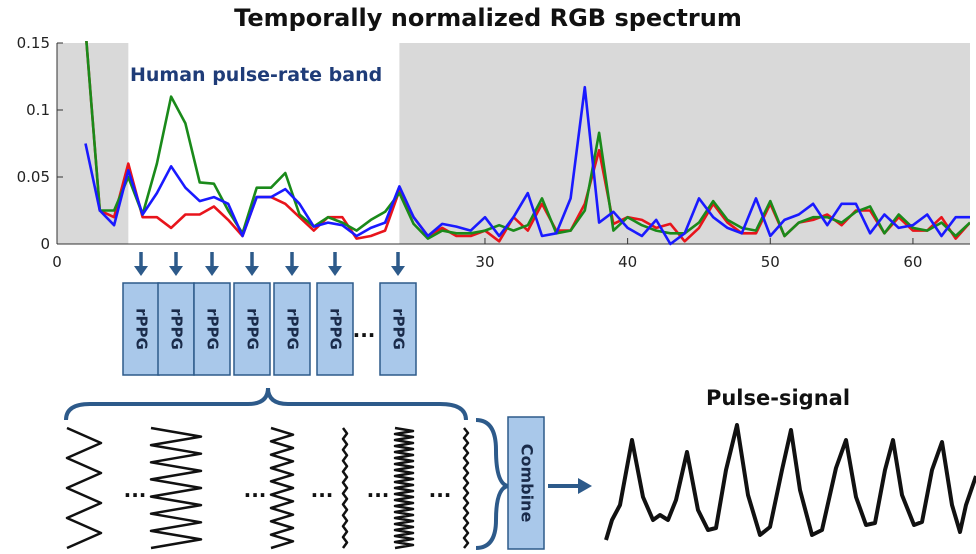 The image size is (976, 554). I want to click on combine-box, so click(526, 483).